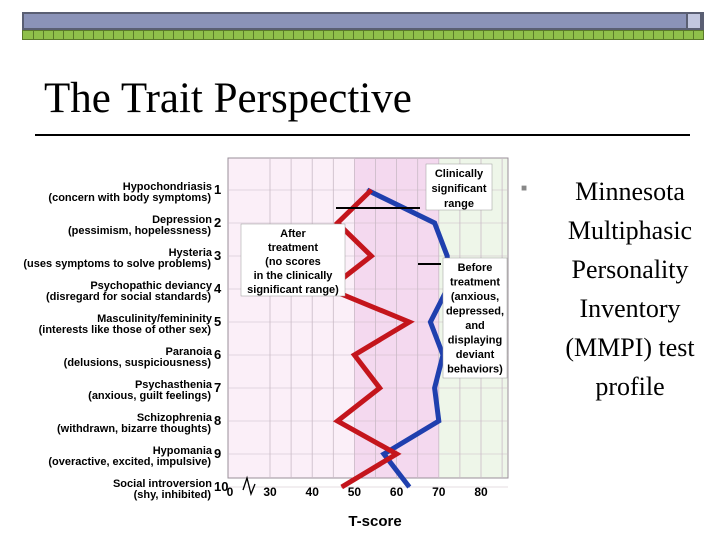 The height and width of the screenshot is (540, 720). What do you see at coordinates (459, 174) in the screenshot?
I see `annotation-clinical-range: Clinically` at bounding box center [459, 174].